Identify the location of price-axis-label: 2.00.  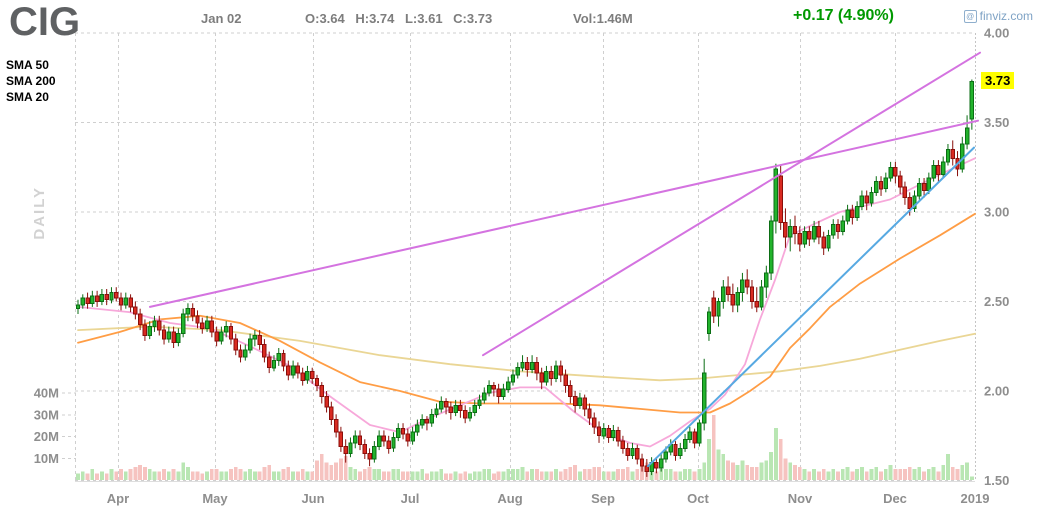
(996, 391).